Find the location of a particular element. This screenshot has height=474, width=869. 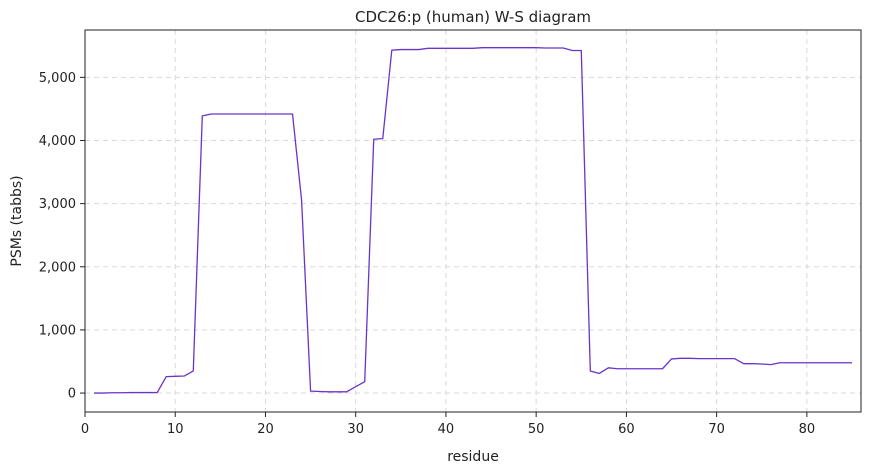

x-tick-label: 80 is located at coordinates (807, 429).